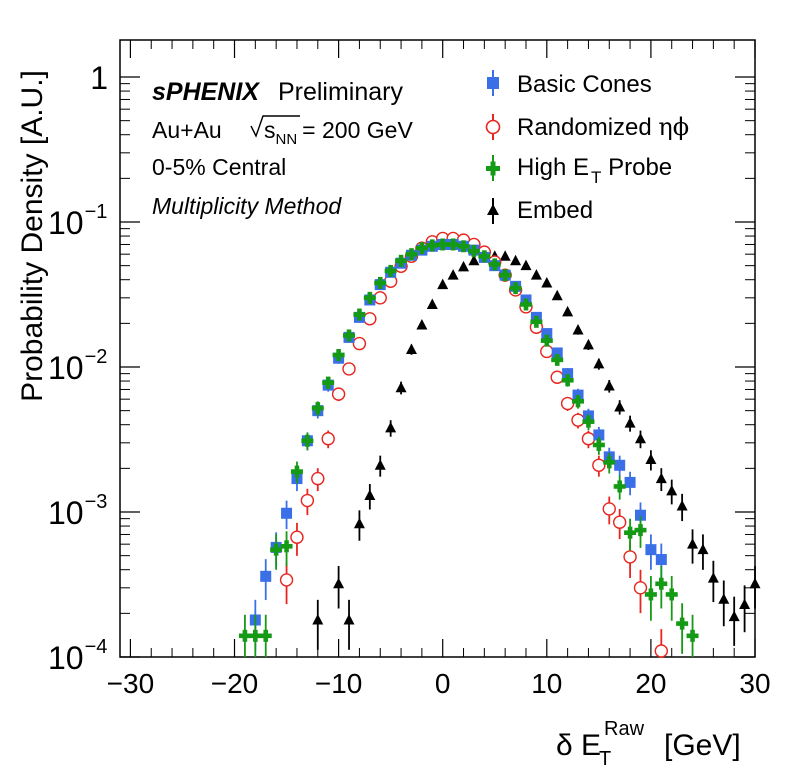 This screenshot has height=772, width=796. I want to click on x-tick-label: −20, so click(235, 683).